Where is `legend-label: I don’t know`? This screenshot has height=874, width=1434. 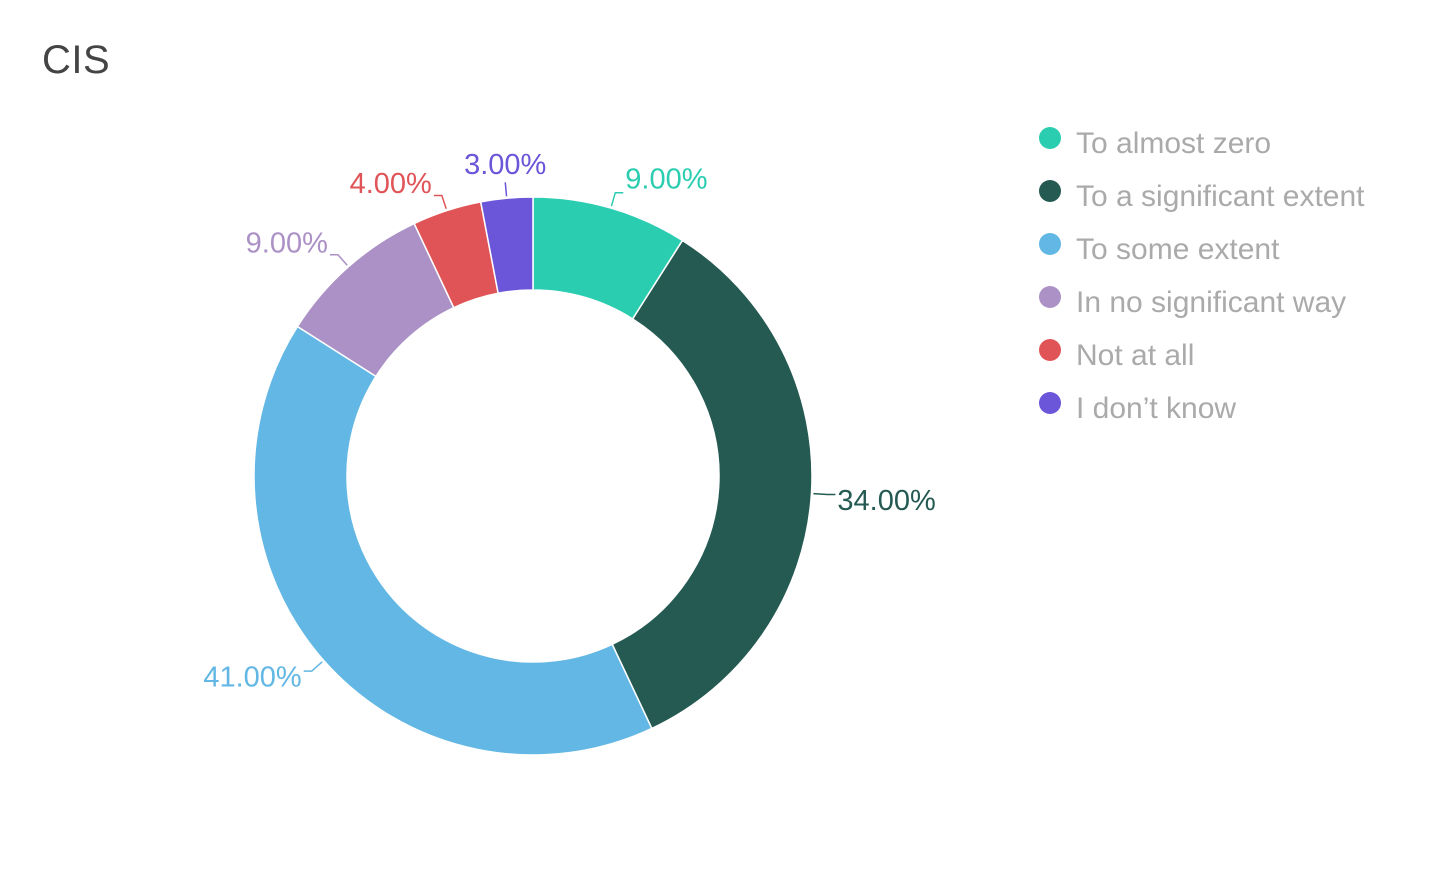 legend-label: I don’t know is located at coordinates (1156, 408).